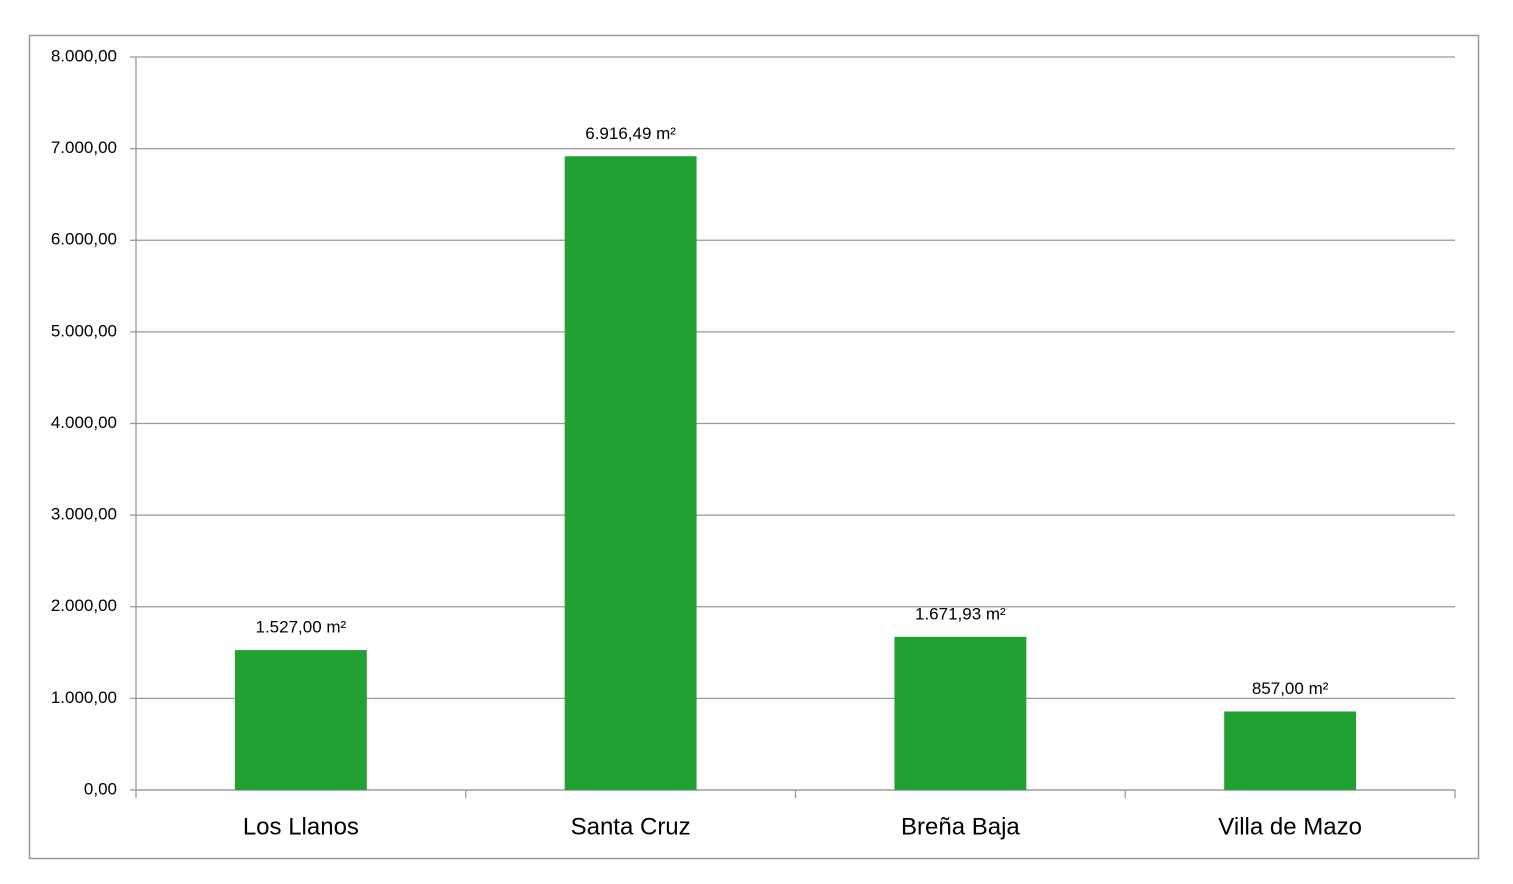 The width and height of the screenshot is (1513, 884). Describe the element at coordinates (84, 697) in the screenshot. I see `y-tick-label: 1.000,00` at that location.